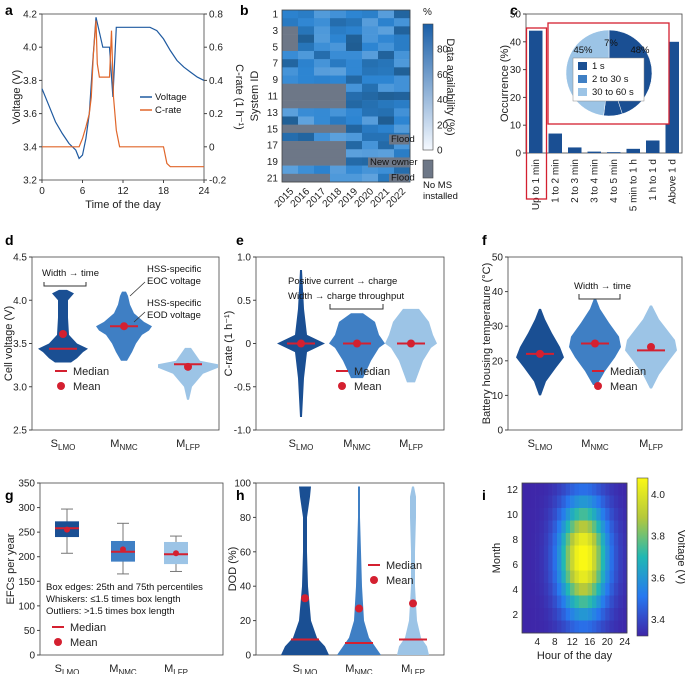 The height and width of the screenshot is (674, 685). I want to click on series-crate-line, so click(123, 94).